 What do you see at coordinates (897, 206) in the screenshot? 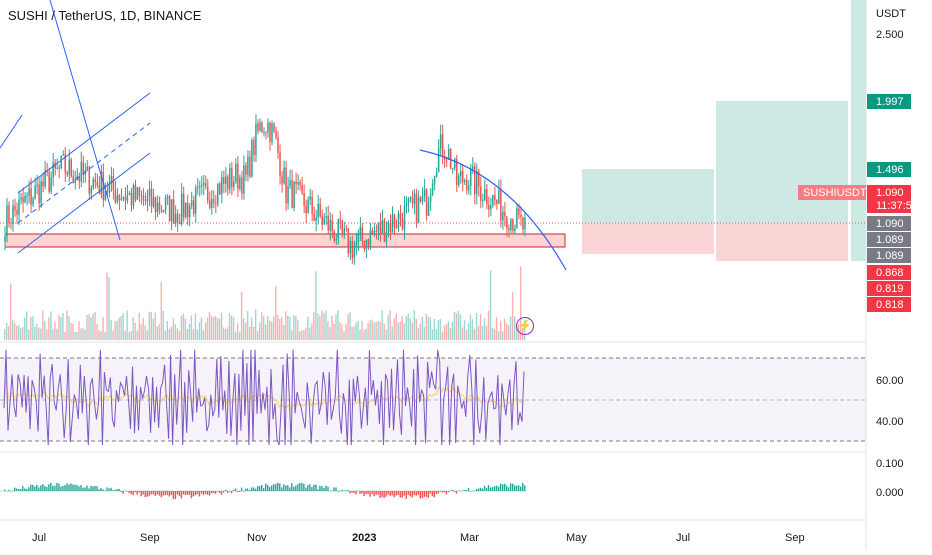
I see `price-countdown-text: 11:37:53` at bounding box center [897, 206].